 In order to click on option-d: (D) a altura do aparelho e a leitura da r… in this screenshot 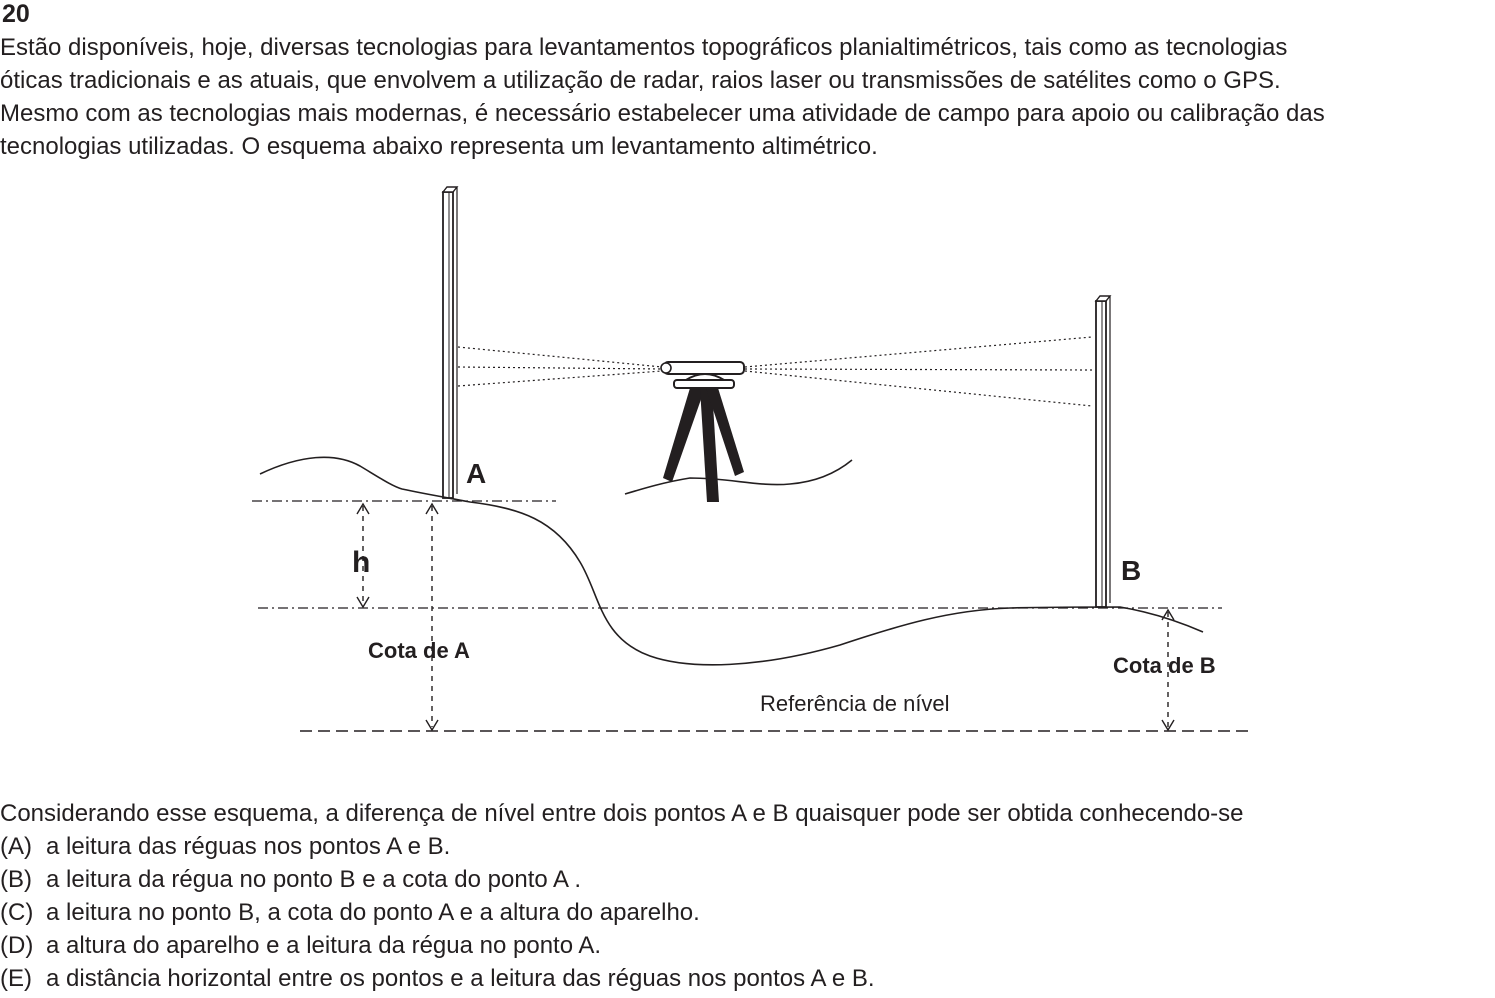, I will do `click(300, 945)`.